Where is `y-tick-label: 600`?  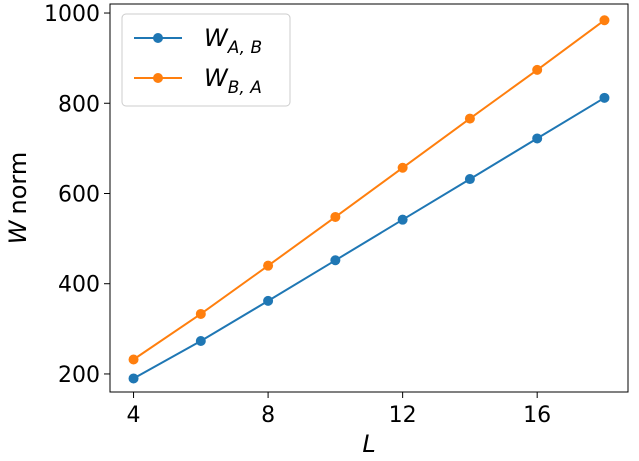 y-tick-label: 600 is located at coordinates (79, 194).